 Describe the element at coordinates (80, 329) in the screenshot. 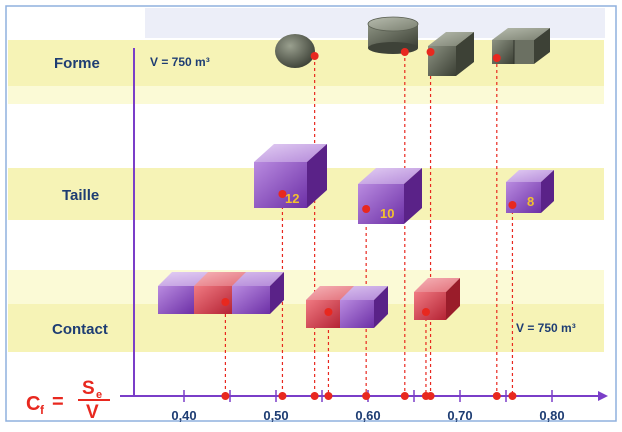

I see `row-label-contact: Contact` at that location.